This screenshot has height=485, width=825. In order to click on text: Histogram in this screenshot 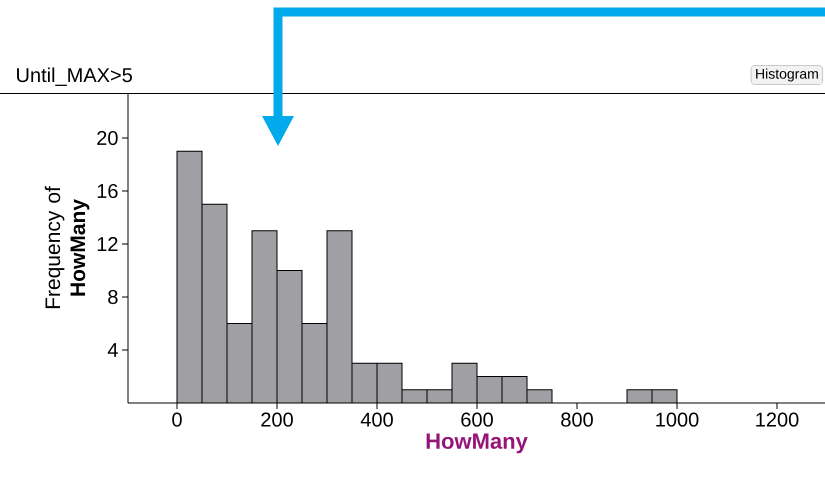, I will do `click(787, 75)`.